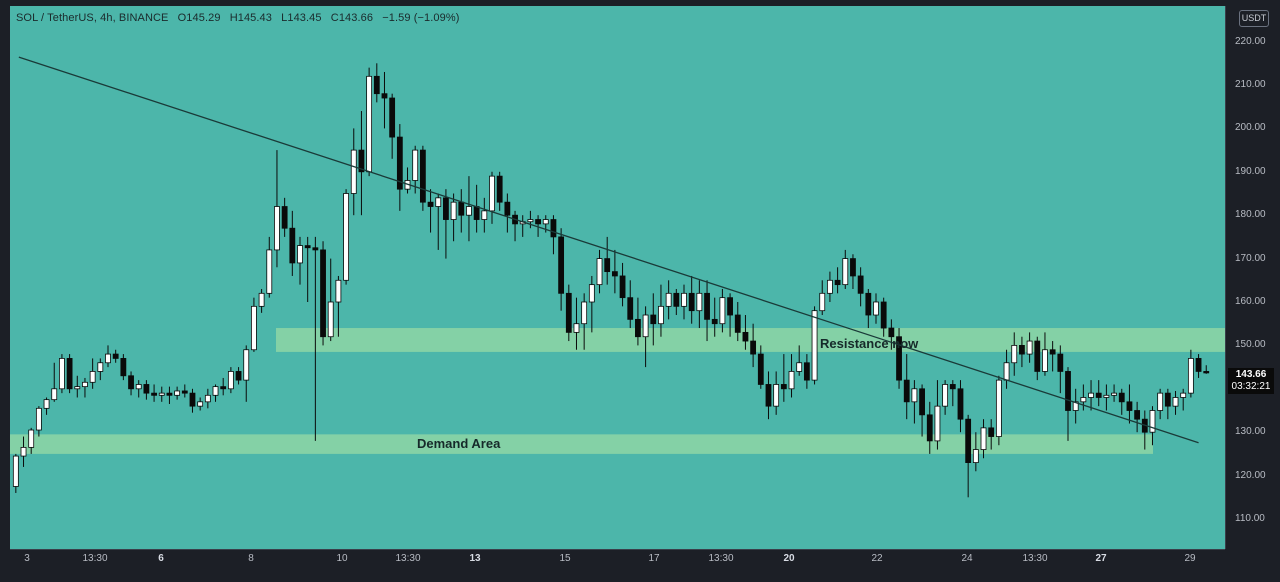  What do you see at coordinates (789, 558) in the screenshot?
I see `time-tick-label: 20` at bounding box center [789, 558].